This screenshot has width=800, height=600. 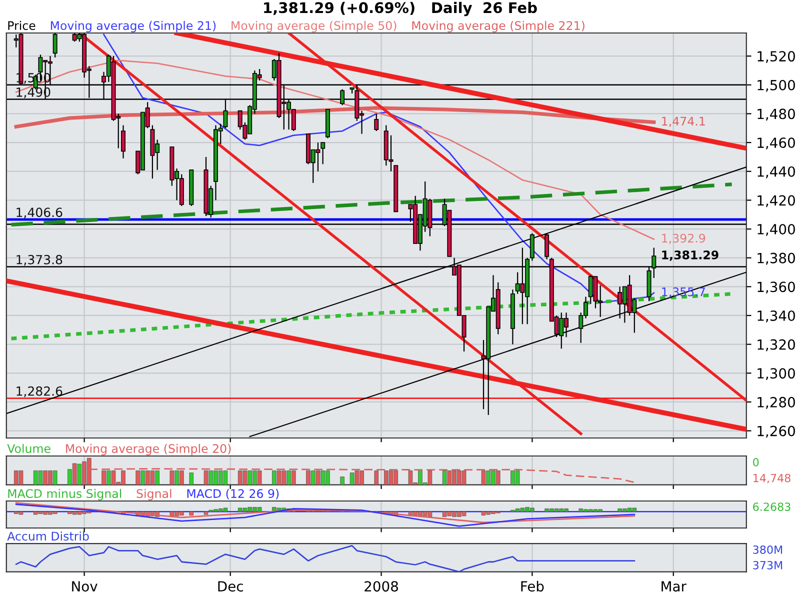 I want to click on data-label: 1,474.1, so click(x=683, y=121).